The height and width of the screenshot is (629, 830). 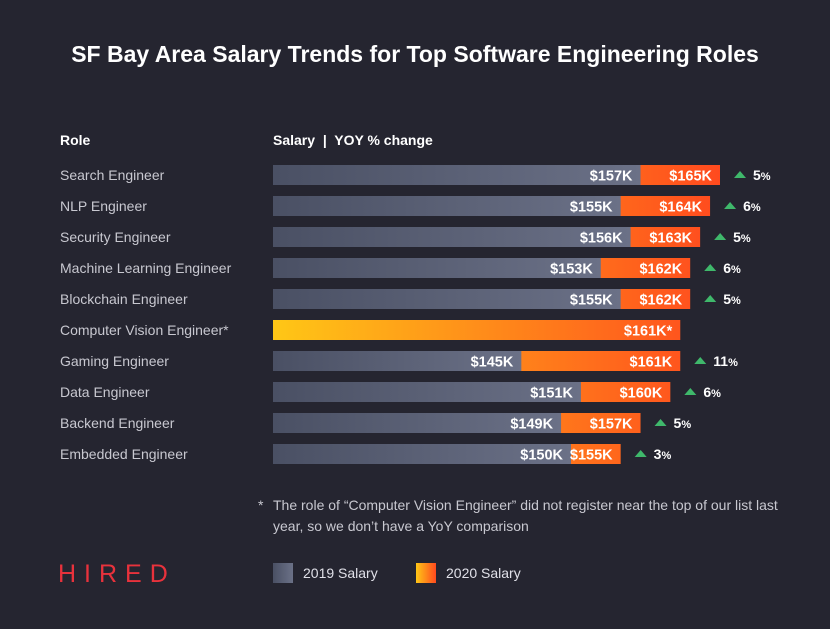 What do you see at coordinates (483, 573) in the screenshot?
I see `legend-label-2020: 2020 Salary` at bounding box center [483, 573].